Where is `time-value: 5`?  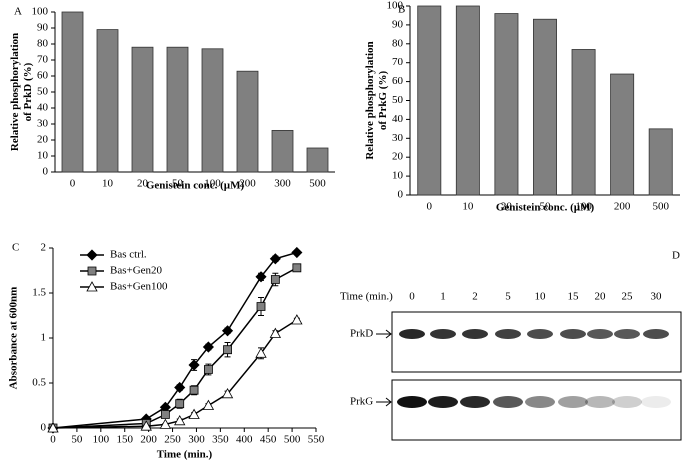 time-value: 5 is located at coordinates (508, 297).